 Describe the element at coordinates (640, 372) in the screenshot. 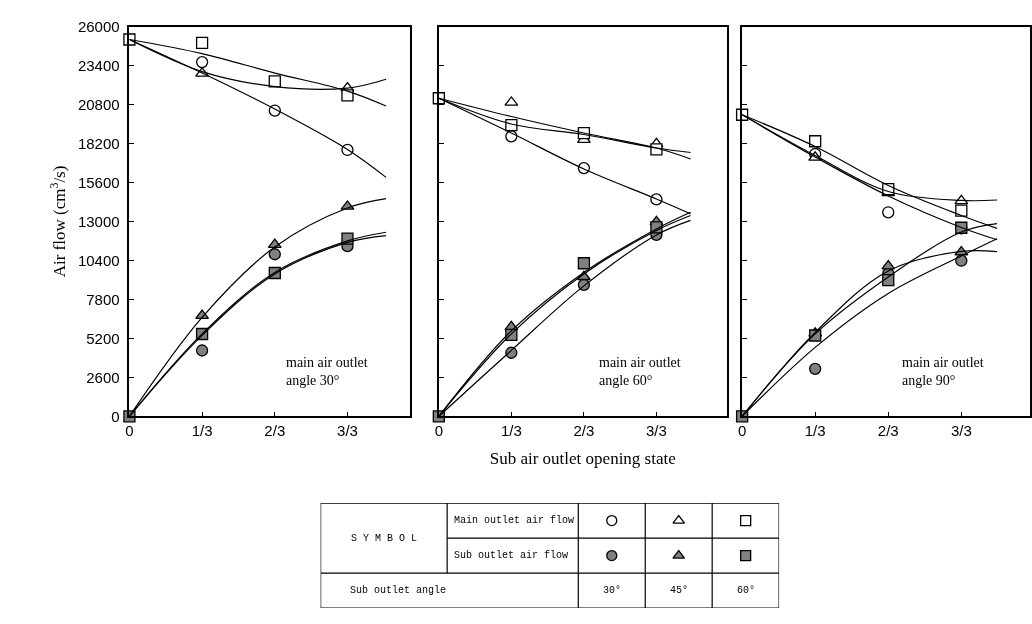

I see `annotation: main air outlet angle 60°` at that location.